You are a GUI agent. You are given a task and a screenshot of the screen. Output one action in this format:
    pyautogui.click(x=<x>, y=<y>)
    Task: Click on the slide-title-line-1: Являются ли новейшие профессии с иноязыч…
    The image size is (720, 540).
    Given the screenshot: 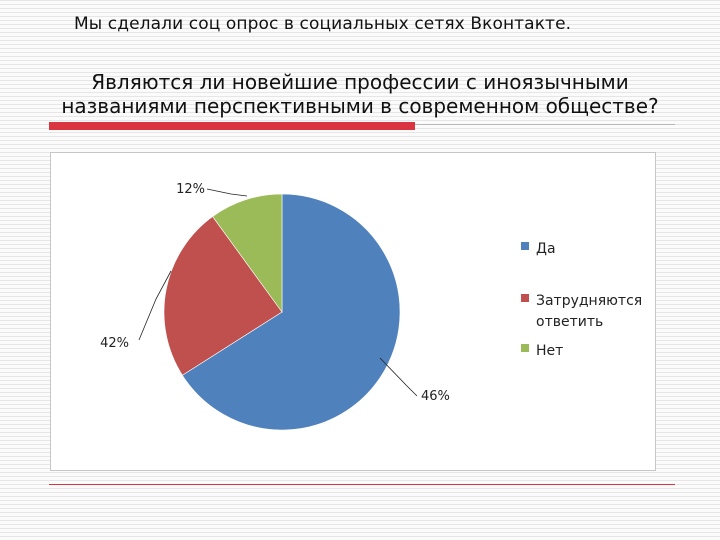 What is the action you would take?
    pyautogui.click(x=360, y=82)
    